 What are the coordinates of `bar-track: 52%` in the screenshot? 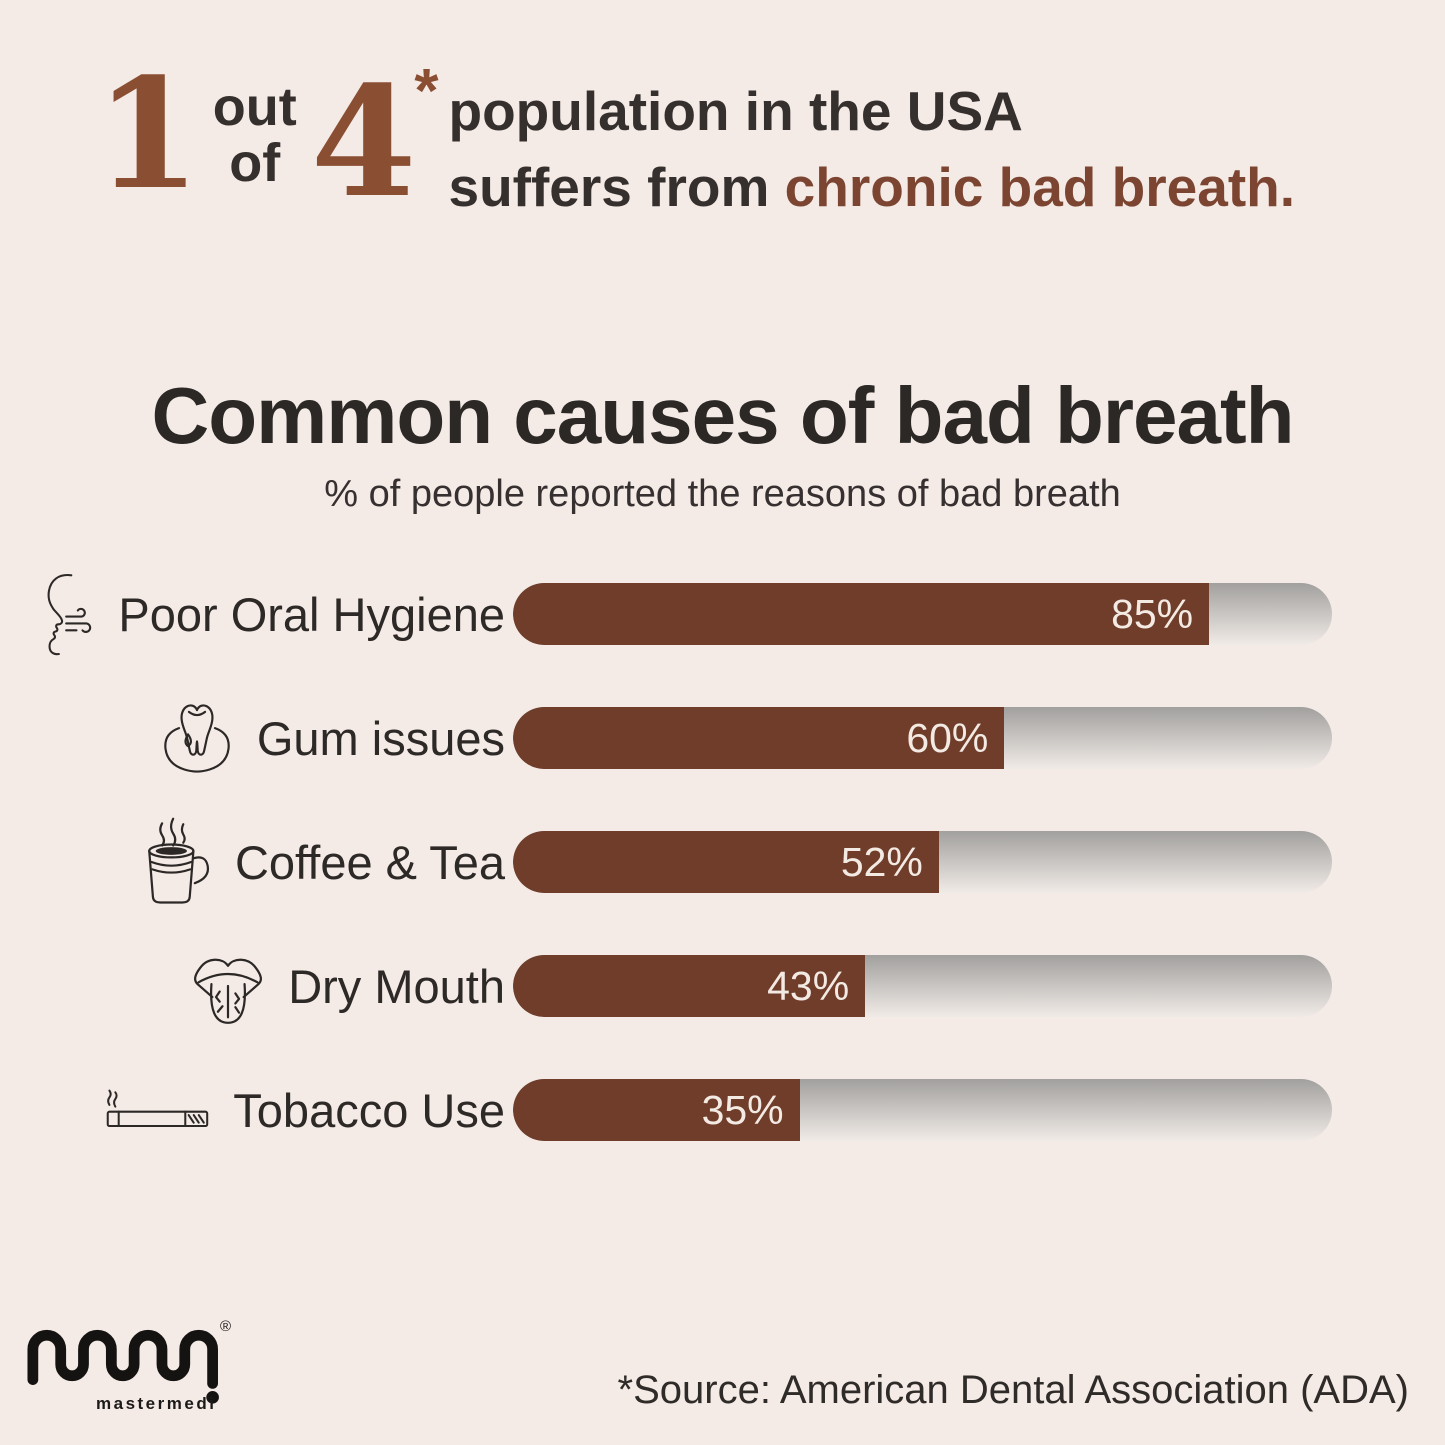 It's located at (922, 862).